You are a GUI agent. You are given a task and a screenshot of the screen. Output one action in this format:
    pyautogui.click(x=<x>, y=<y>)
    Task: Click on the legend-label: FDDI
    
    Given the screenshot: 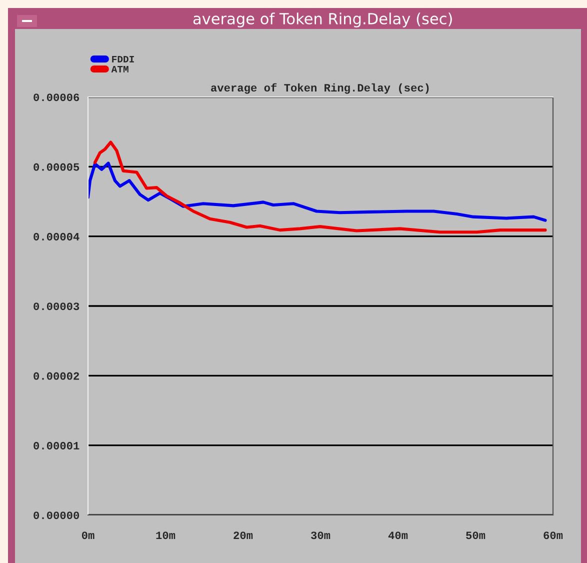 What is the action you would take?
    pyautogui.click(x=123, y=59)
    